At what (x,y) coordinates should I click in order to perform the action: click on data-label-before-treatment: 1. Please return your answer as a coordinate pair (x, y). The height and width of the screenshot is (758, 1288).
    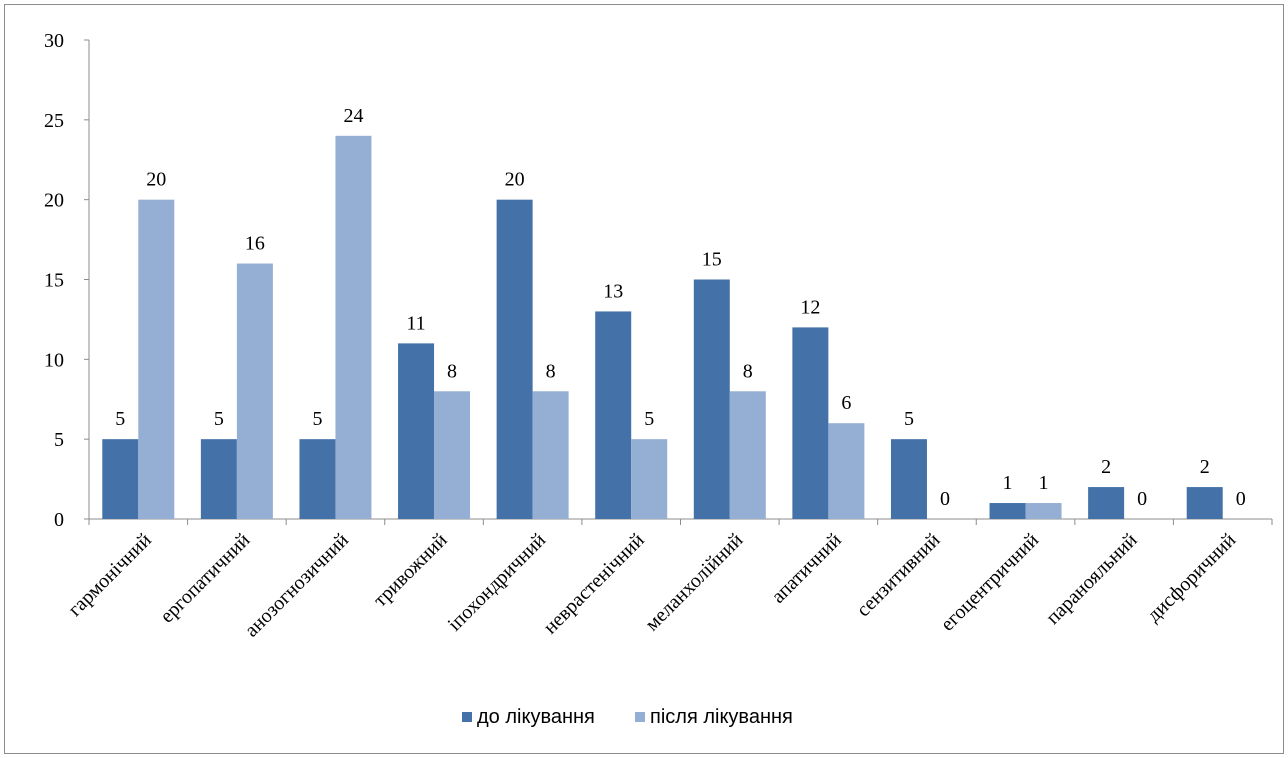
    Looking at the image, I should click on (1008, 483).